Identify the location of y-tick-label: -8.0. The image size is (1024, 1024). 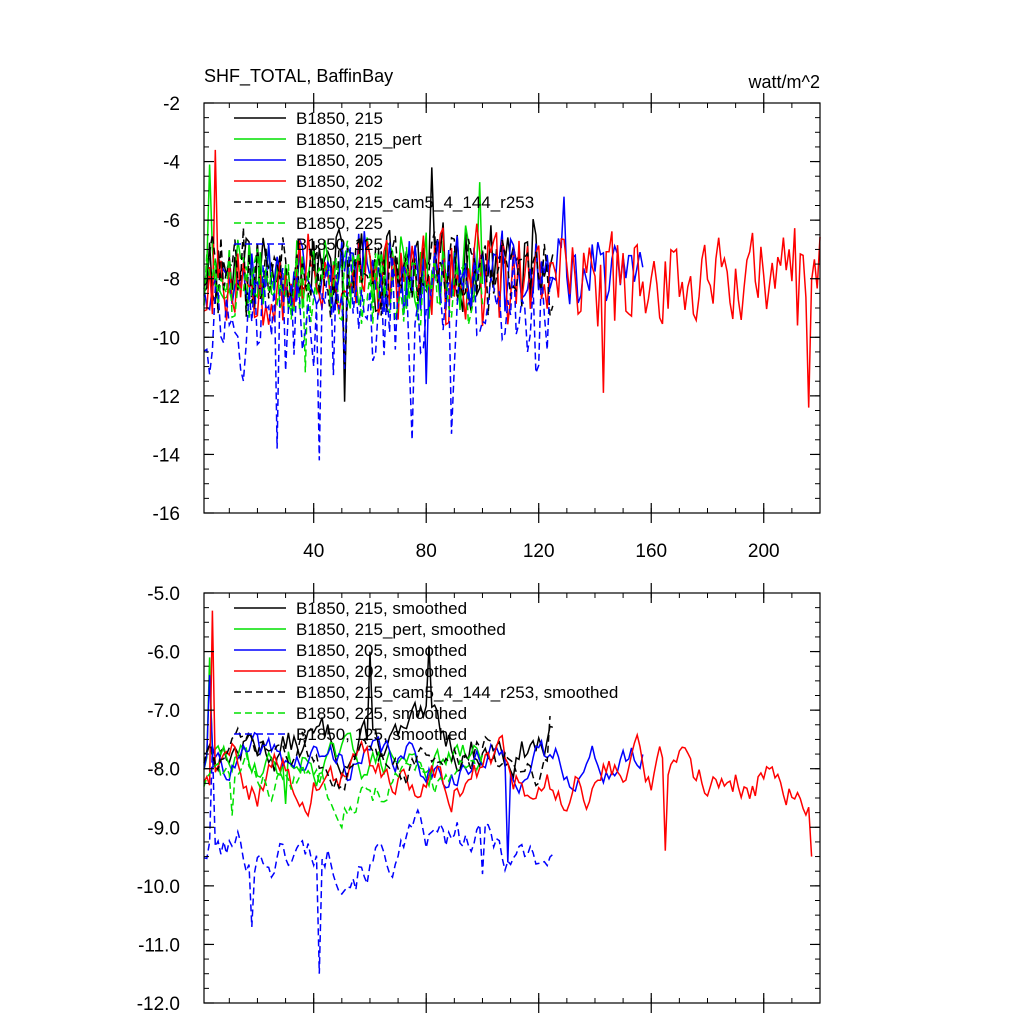
(163, 770).